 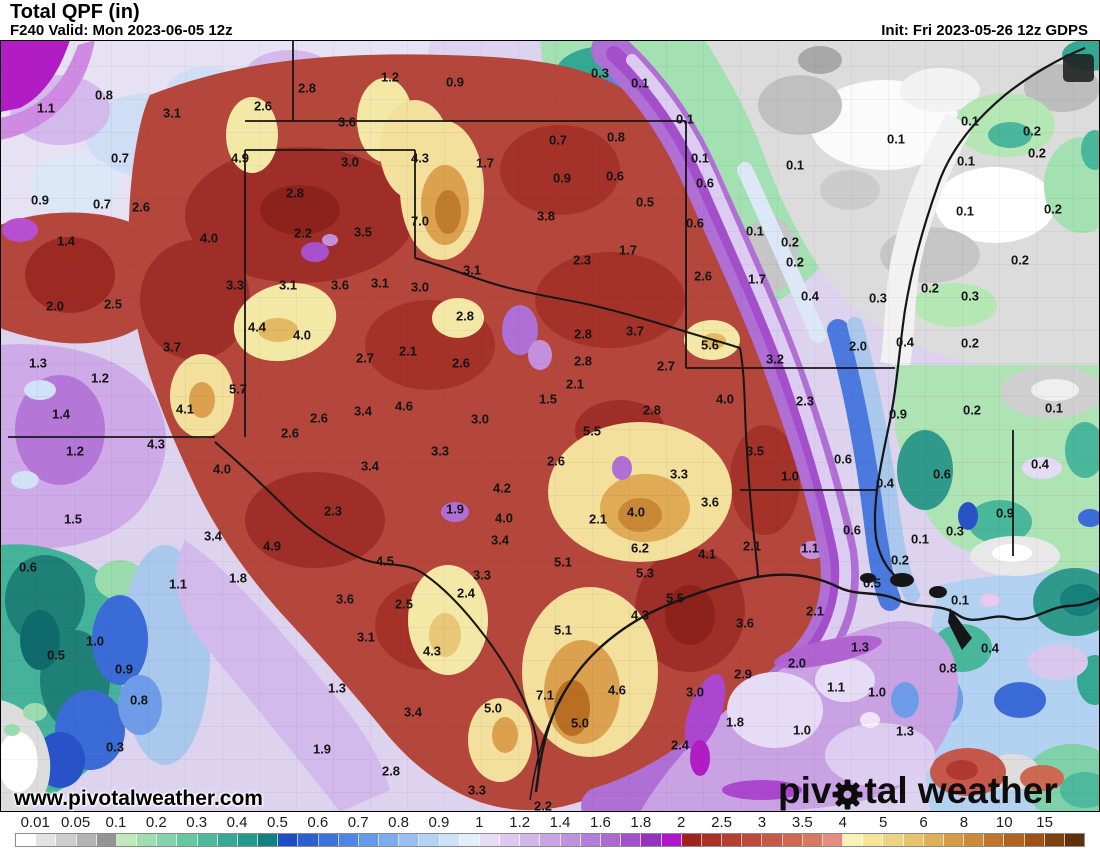 What do you see at coordinates (75, 822) in the screenshot?
I see `color-scale-tick: 0.05` at bounding box center [75, 822].